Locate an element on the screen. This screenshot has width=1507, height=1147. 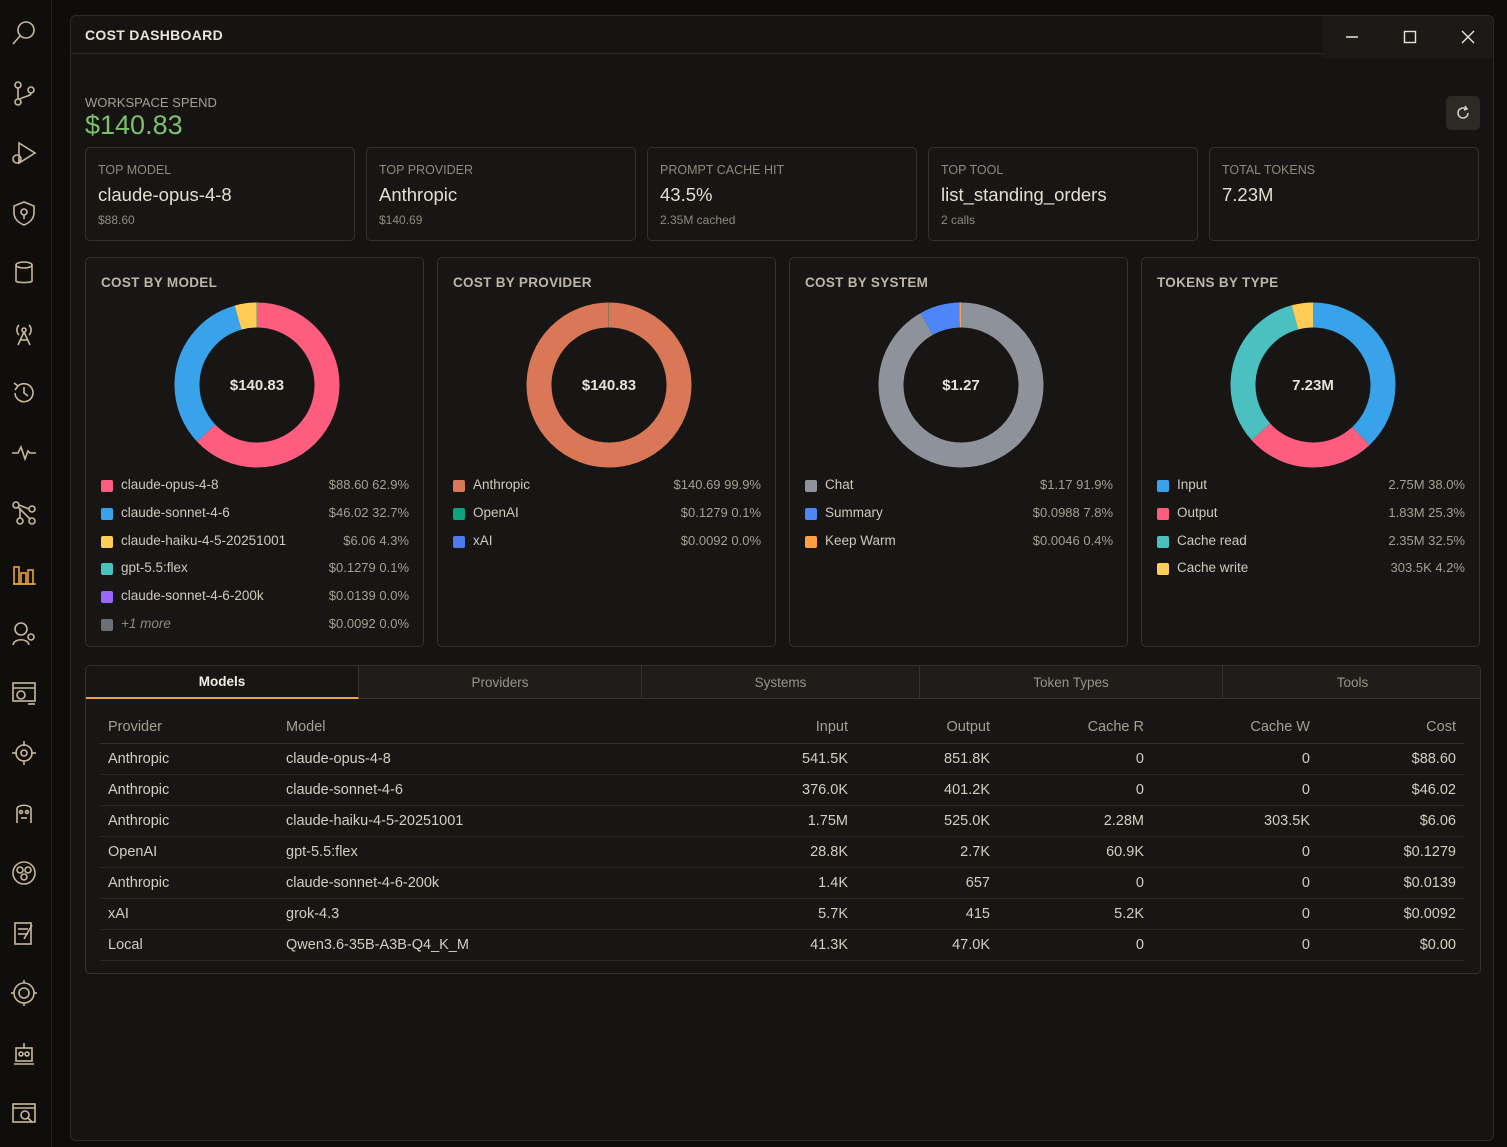
header-output: Output is located at coordinates (927, 728).